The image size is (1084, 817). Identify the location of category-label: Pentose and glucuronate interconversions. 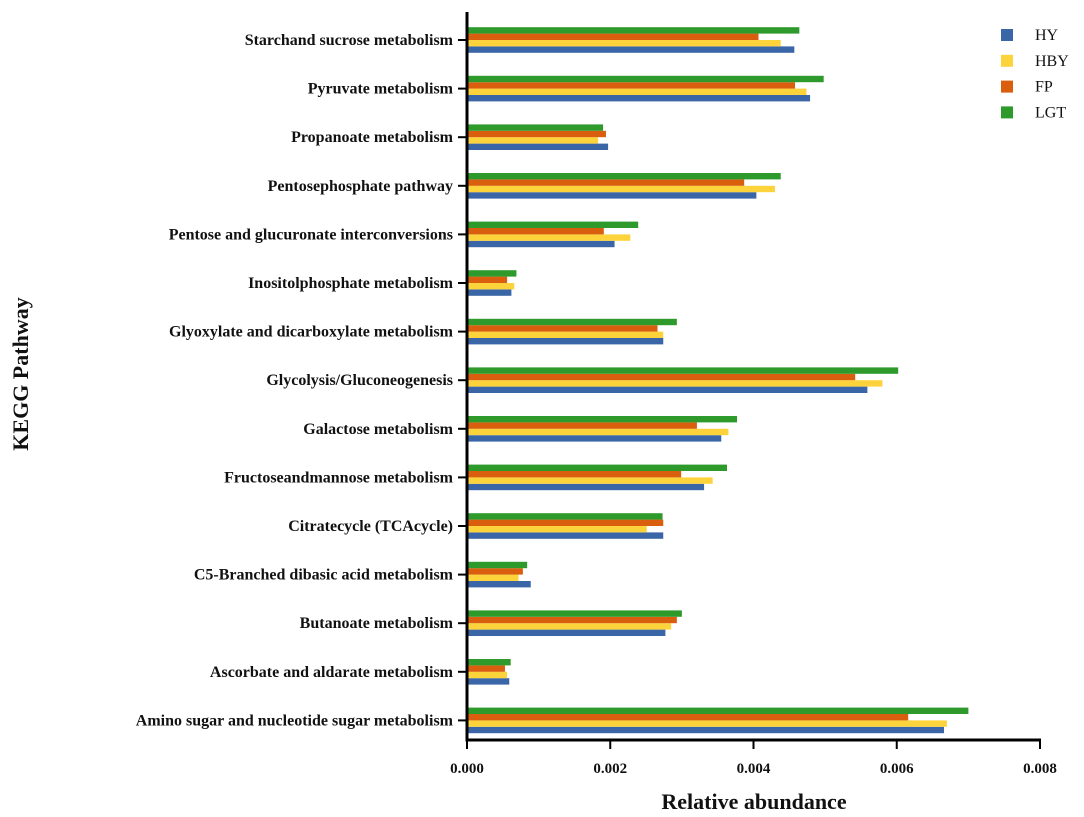
(311, 234).